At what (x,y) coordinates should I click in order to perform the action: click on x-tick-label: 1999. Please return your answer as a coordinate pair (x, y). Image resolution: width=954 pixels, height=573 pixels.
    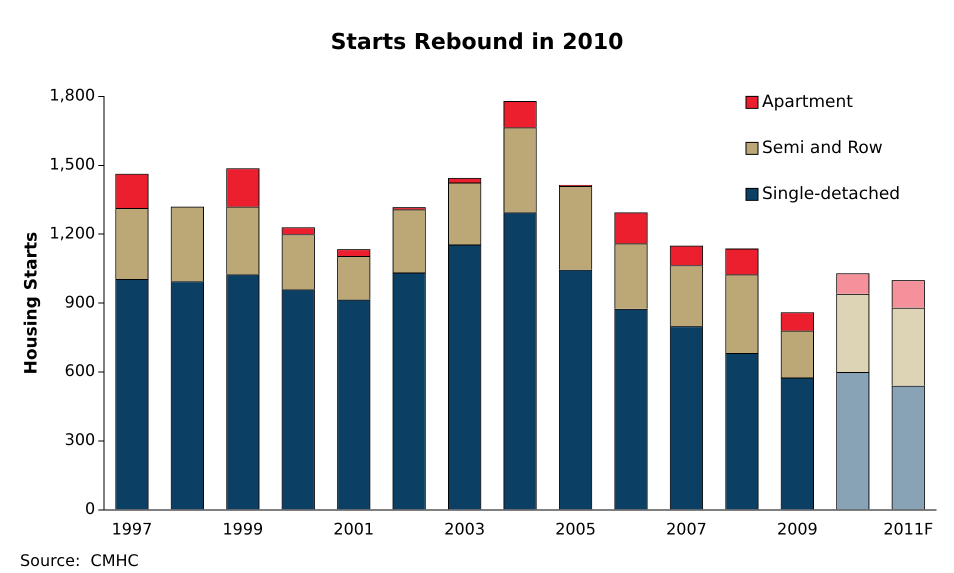
    Looking at the image, I should click on (243, 529).